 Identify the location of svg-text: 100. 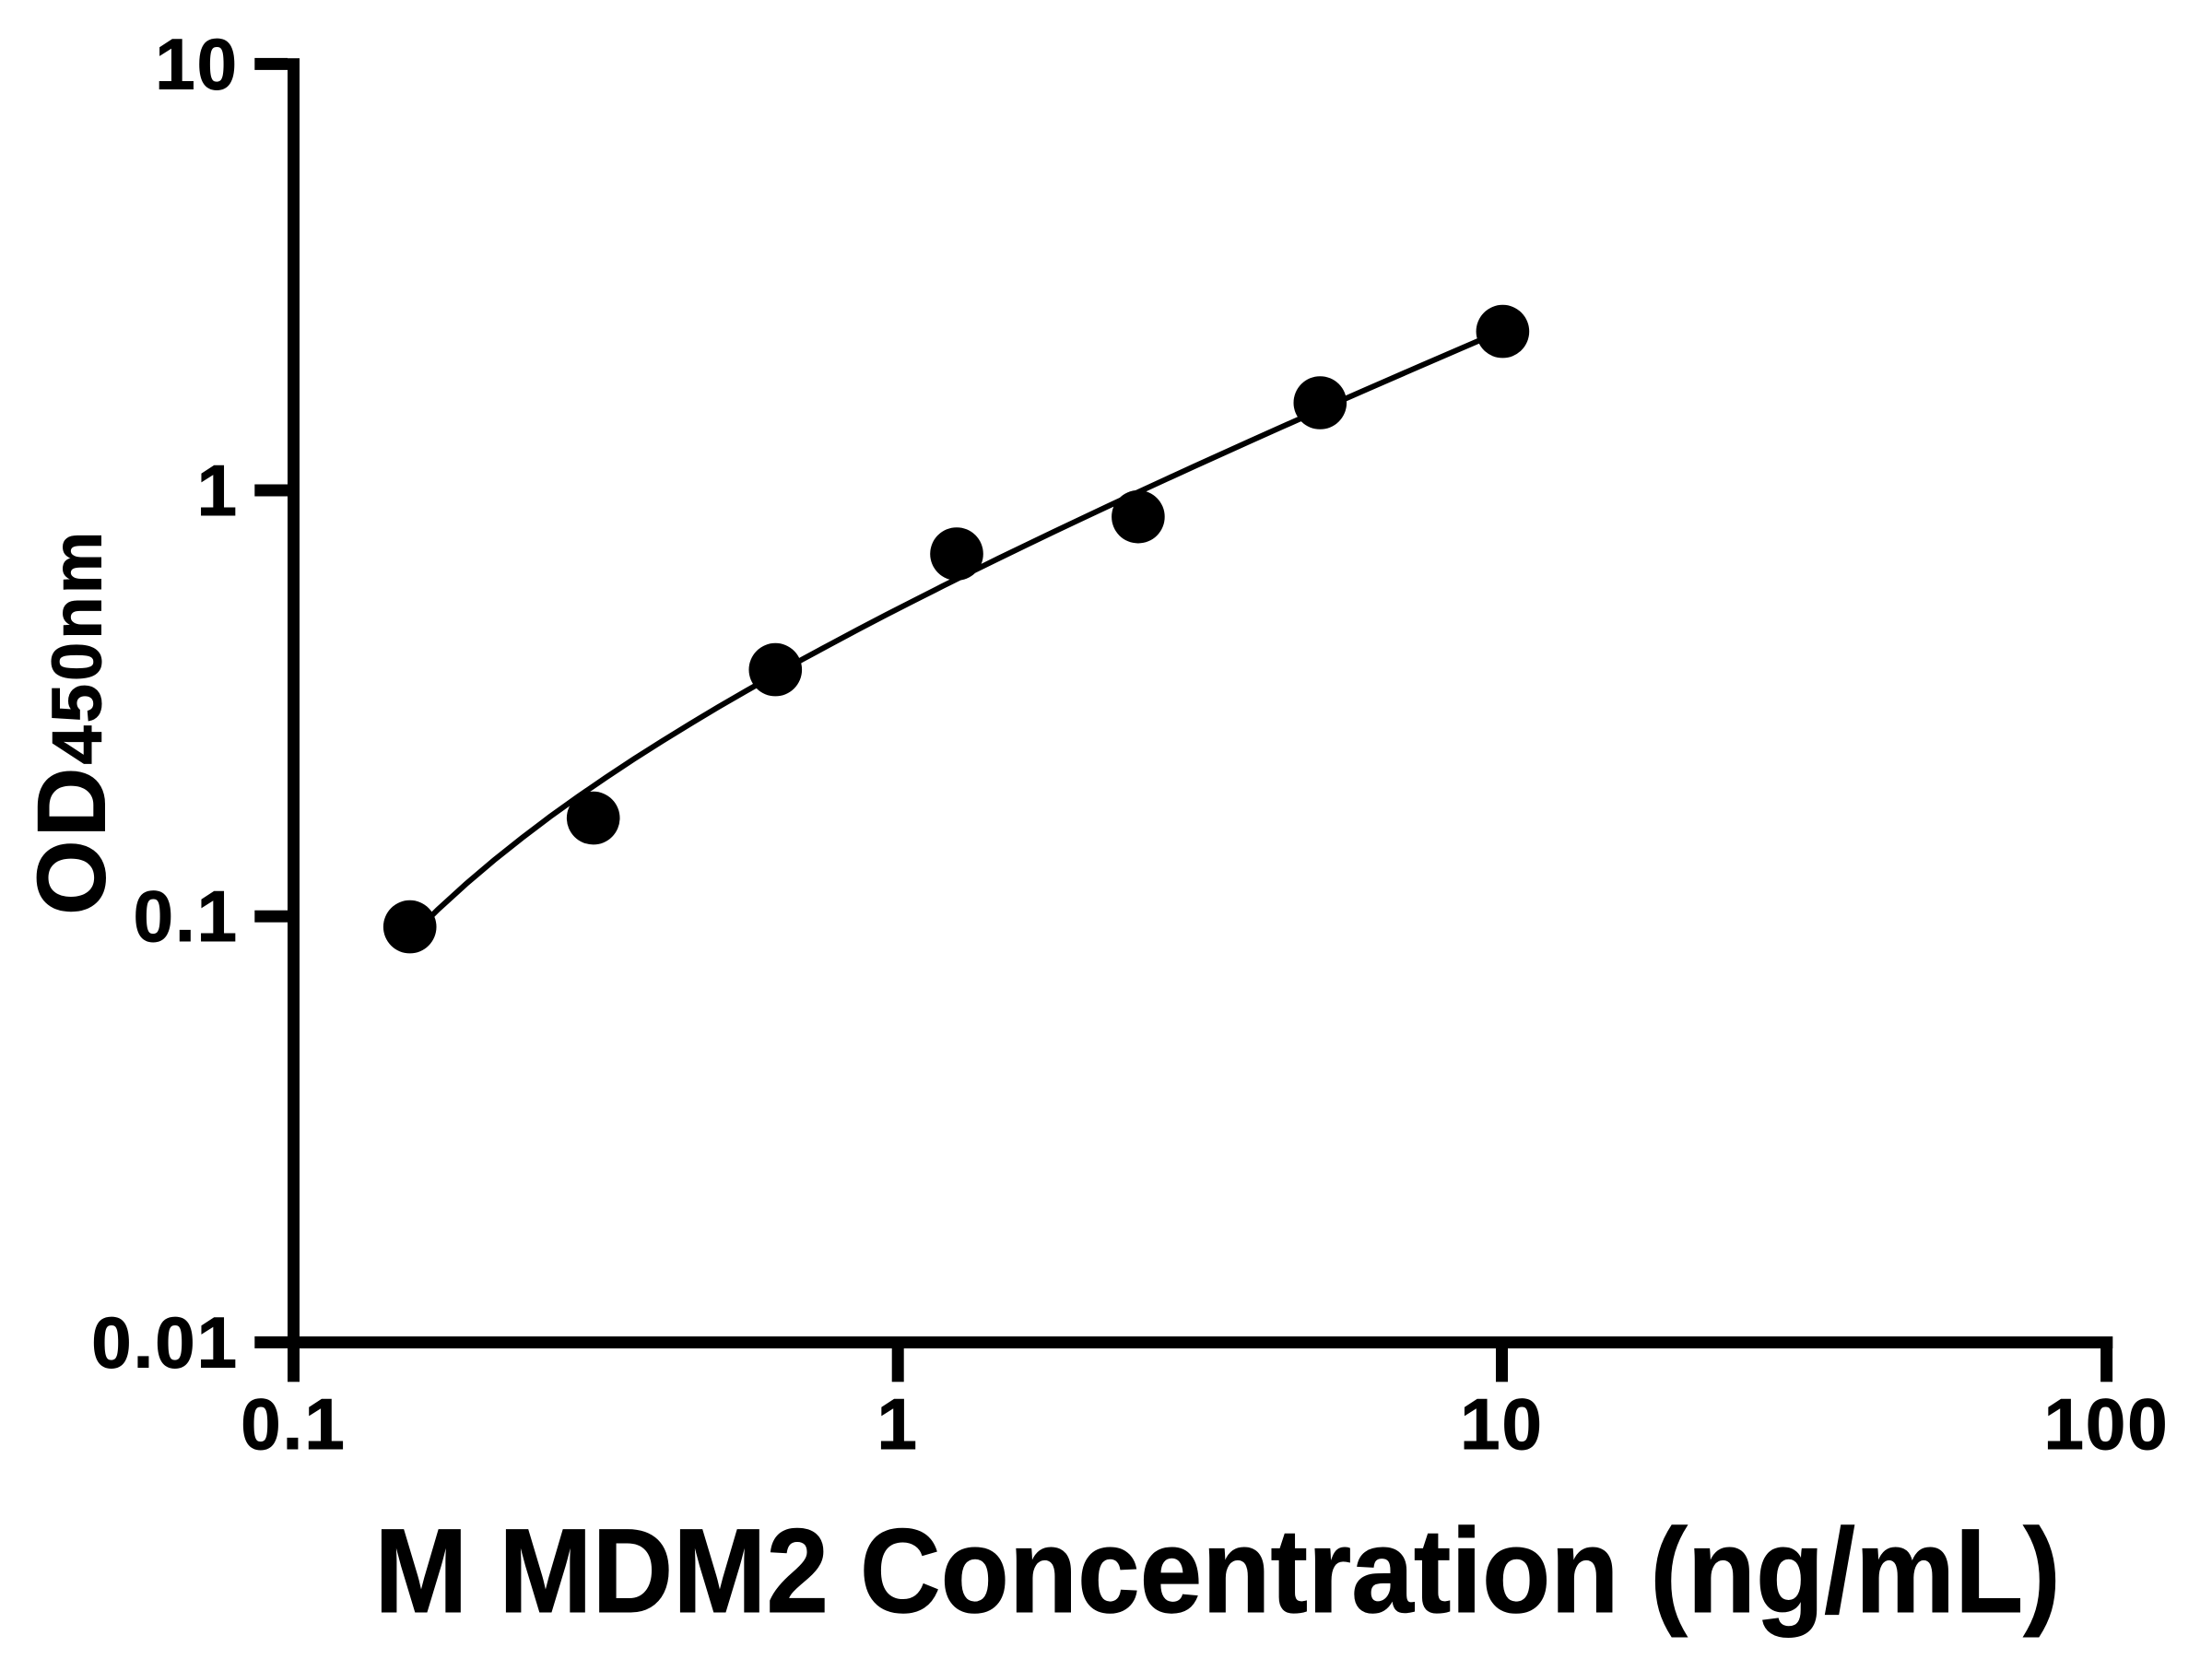
(2107, 1424).